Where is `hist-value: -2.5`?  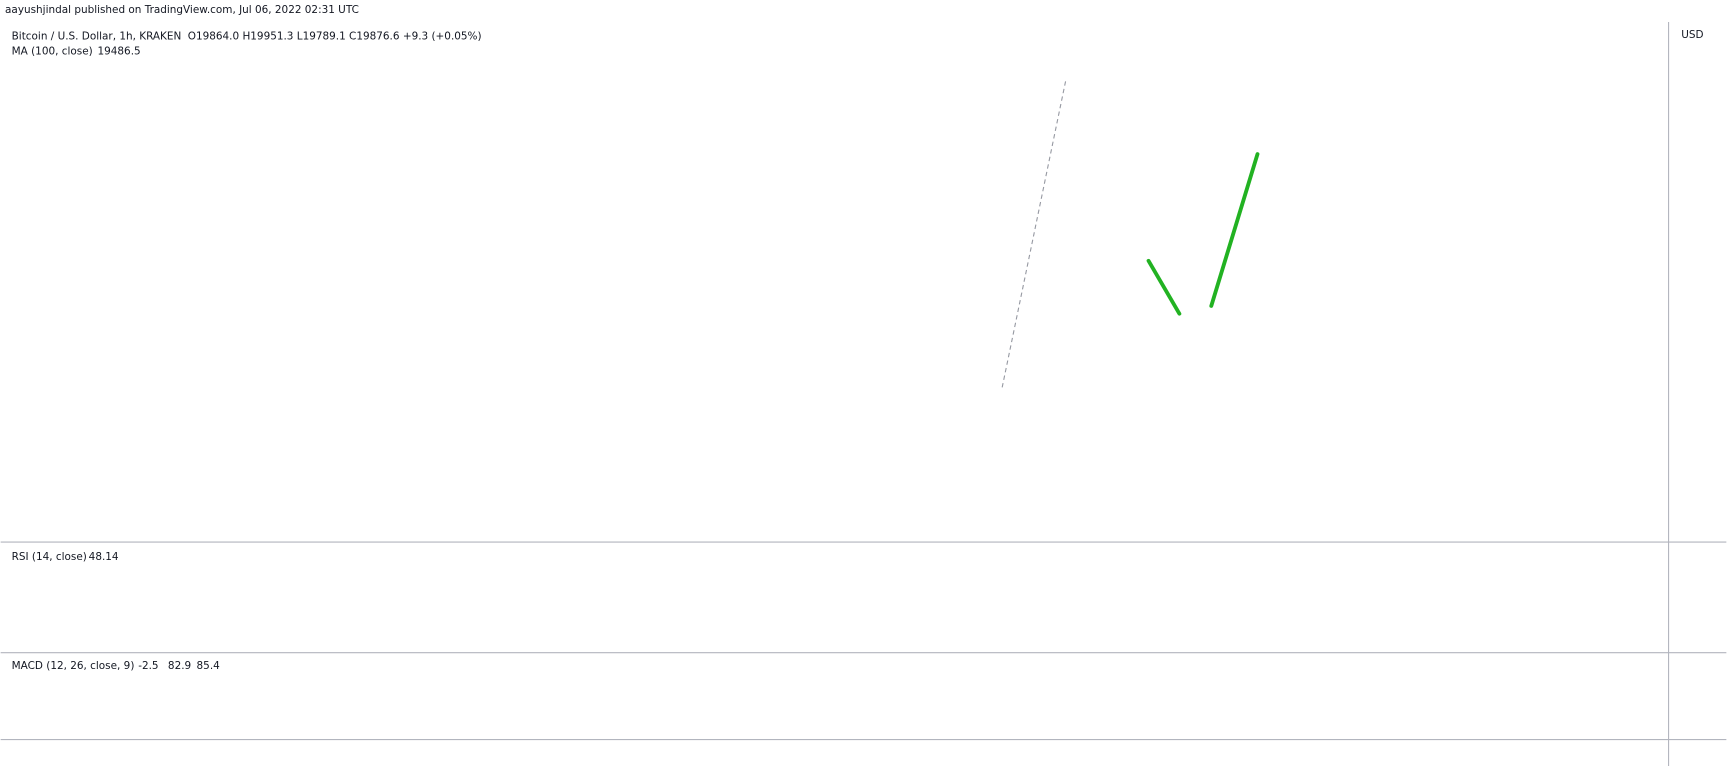 hist-value: -2.5 is located at coordinates (148, 666).